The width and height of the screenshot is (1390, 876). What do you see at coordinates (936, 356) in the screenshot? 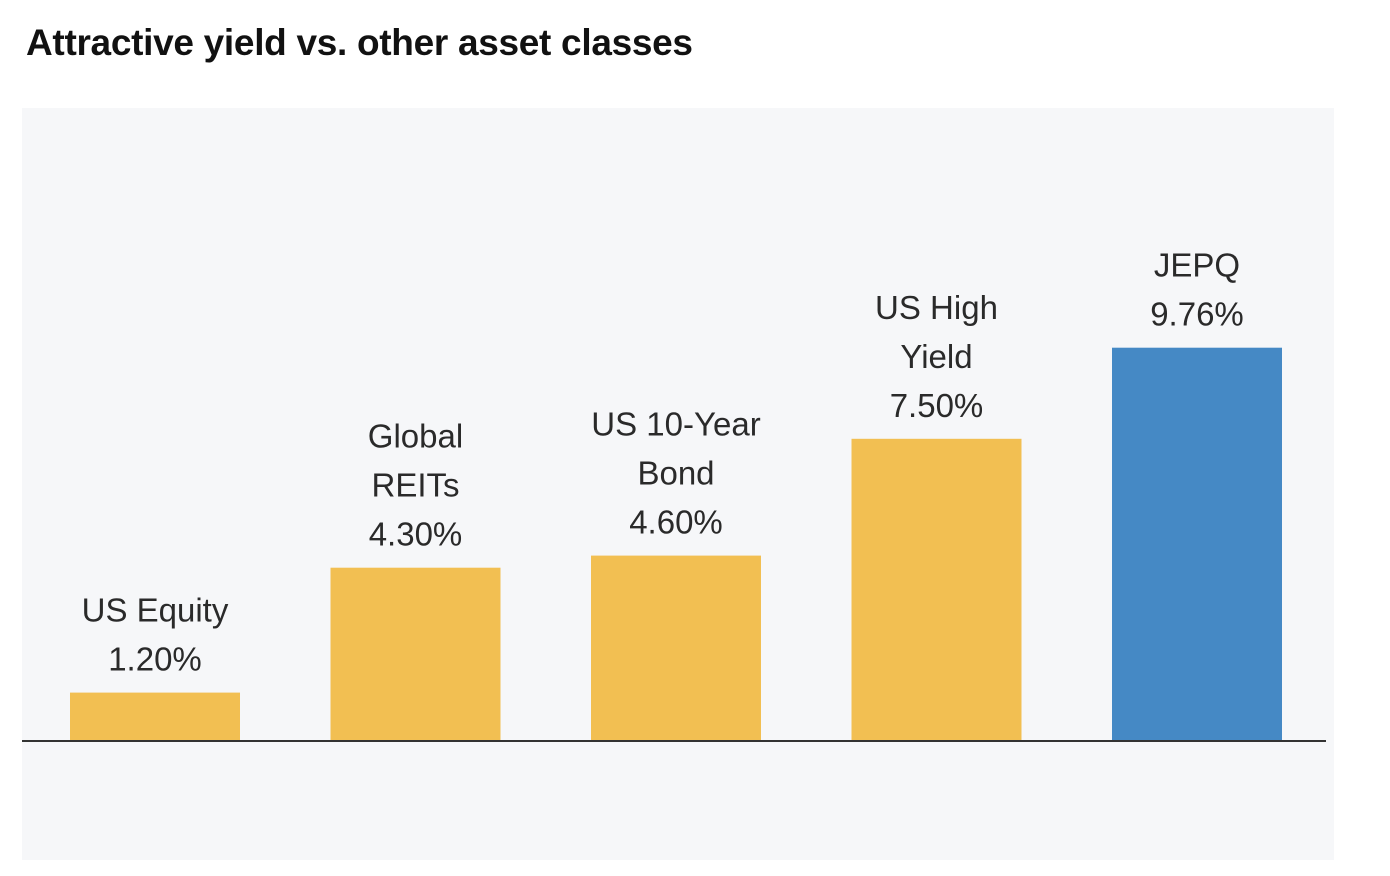
I see `category-label-us-high-yield: Yield` at bounding box center [936, 356].